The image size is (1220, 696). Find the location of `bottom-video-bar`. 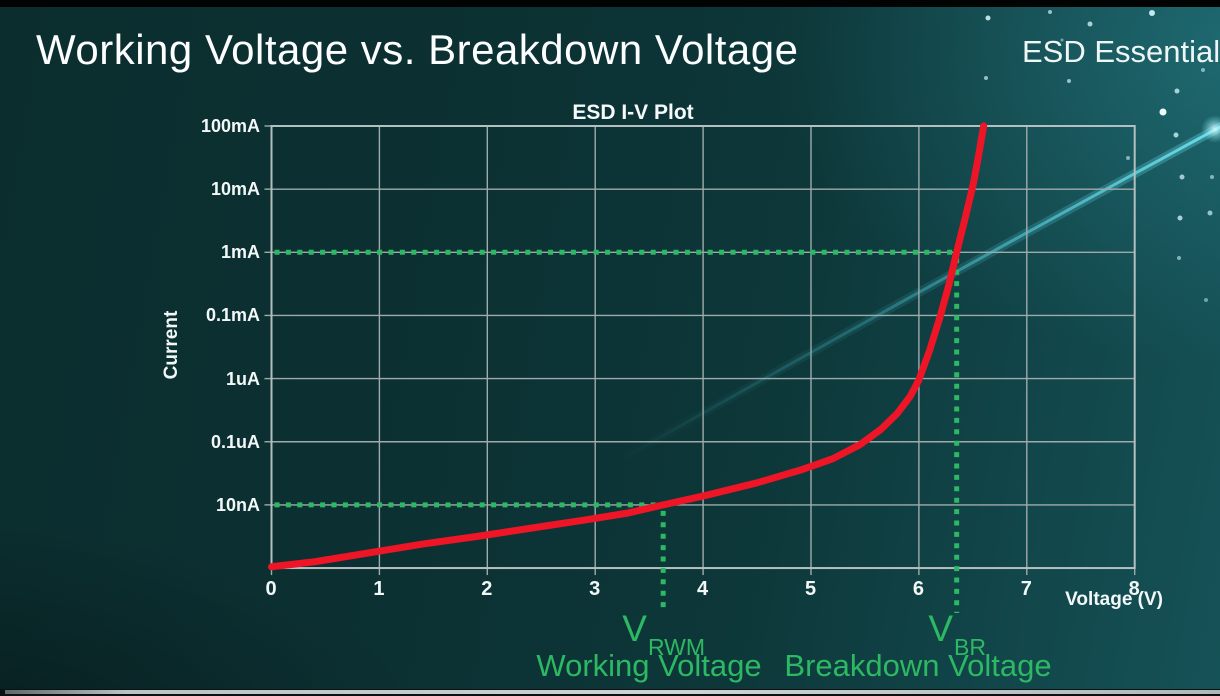

bottom-video-bar is located at coordinates (610, 692).